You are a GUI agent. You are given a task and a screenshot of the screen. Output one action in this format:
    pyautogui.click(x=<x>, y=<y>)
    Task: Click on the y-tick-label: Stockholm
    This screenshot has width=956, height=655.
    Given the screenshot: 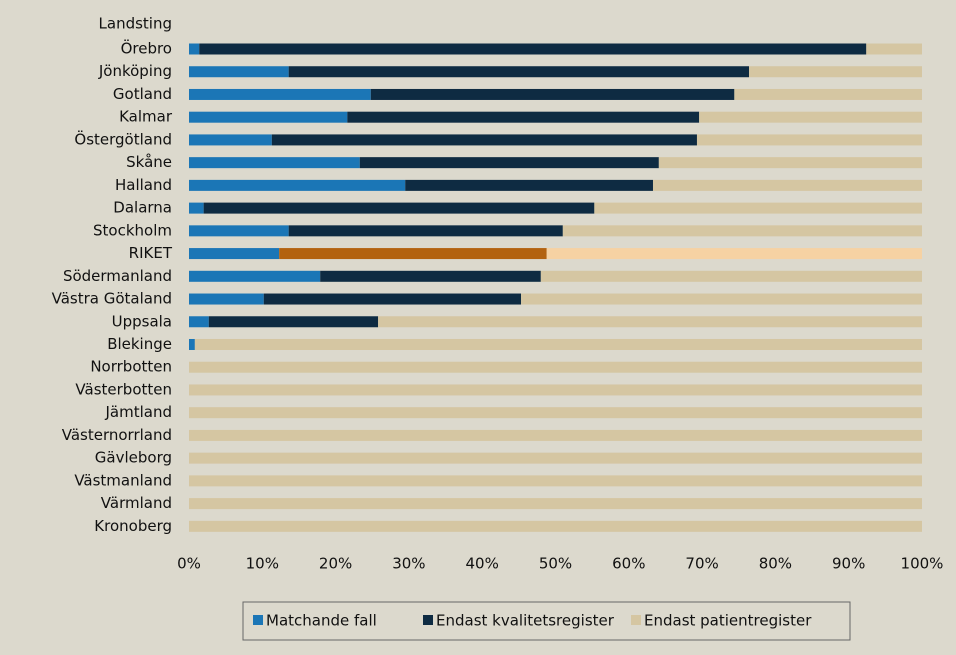 What is the action you would take?
    pyautogui.click(x=132, y=230)
    